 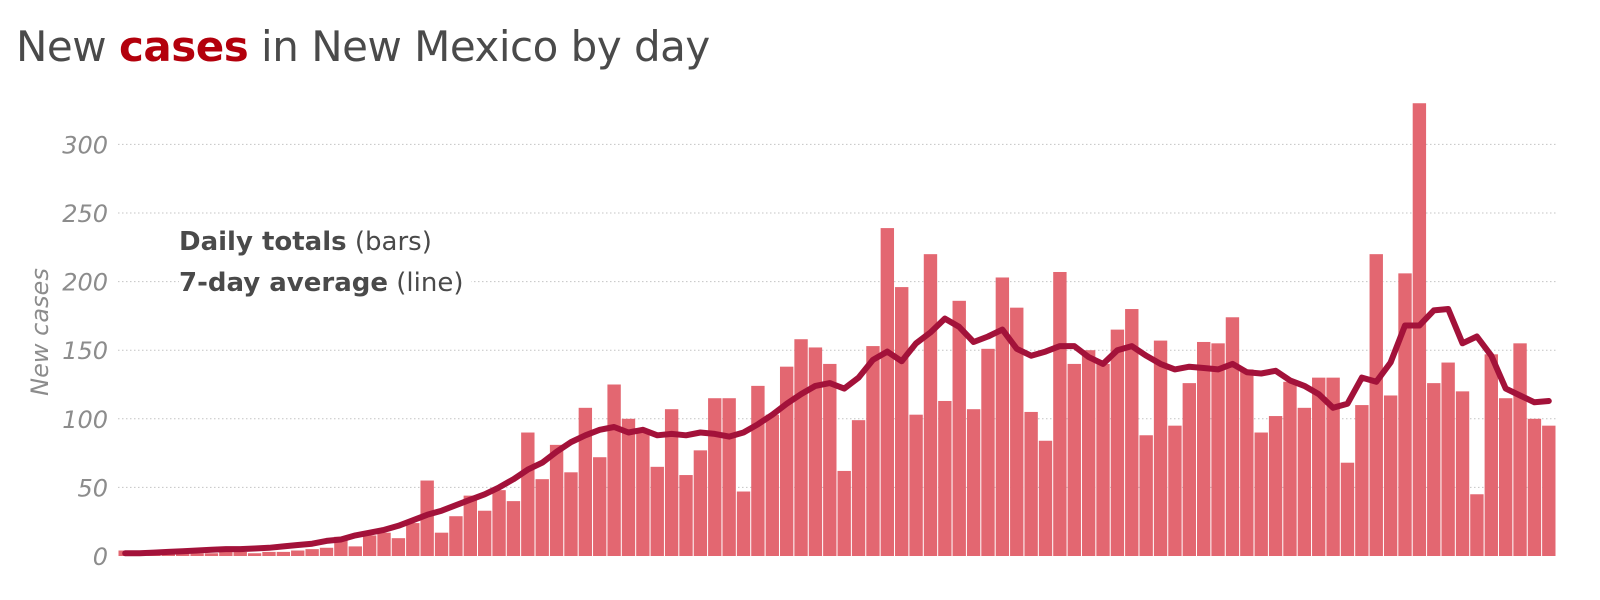 I want to click on legend-daily: Daily totals (bars), so click(x=321, y=242).